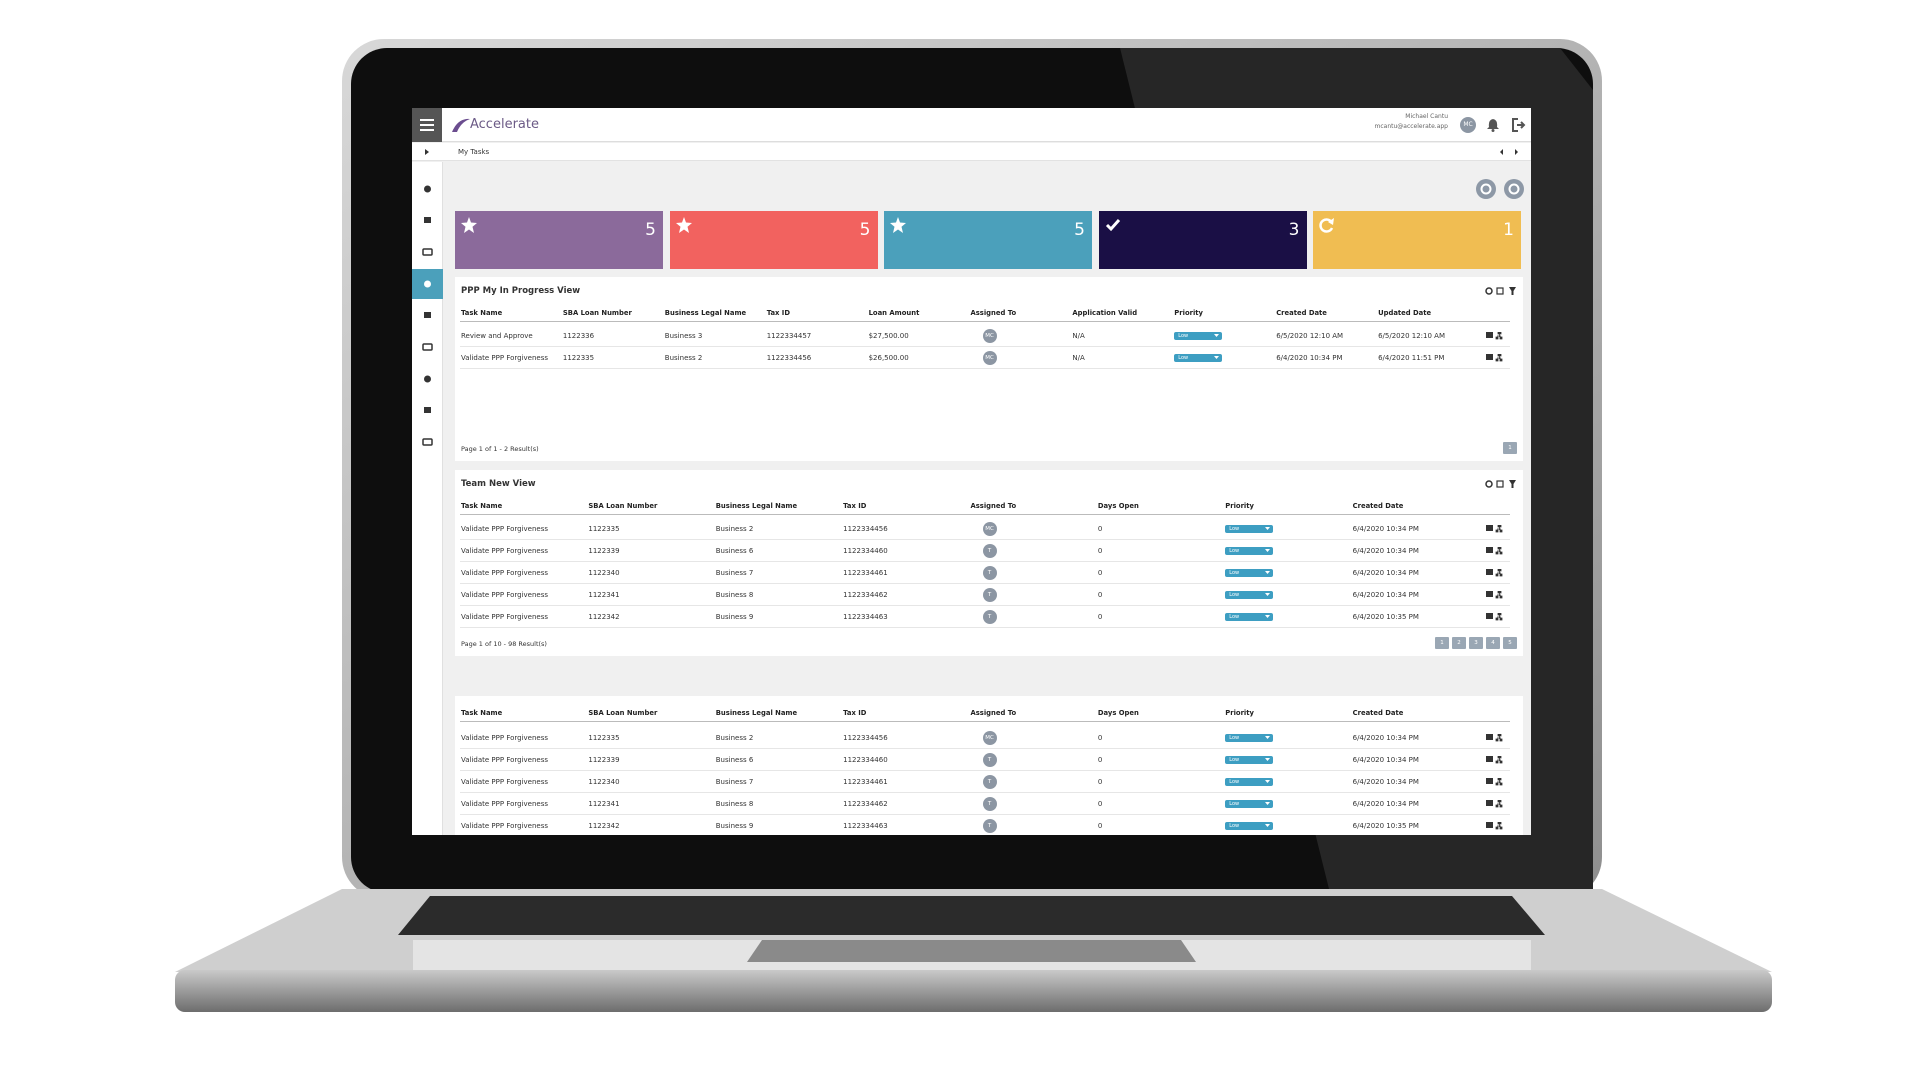  I want to click on sidebar-icons, so click(427, 312).